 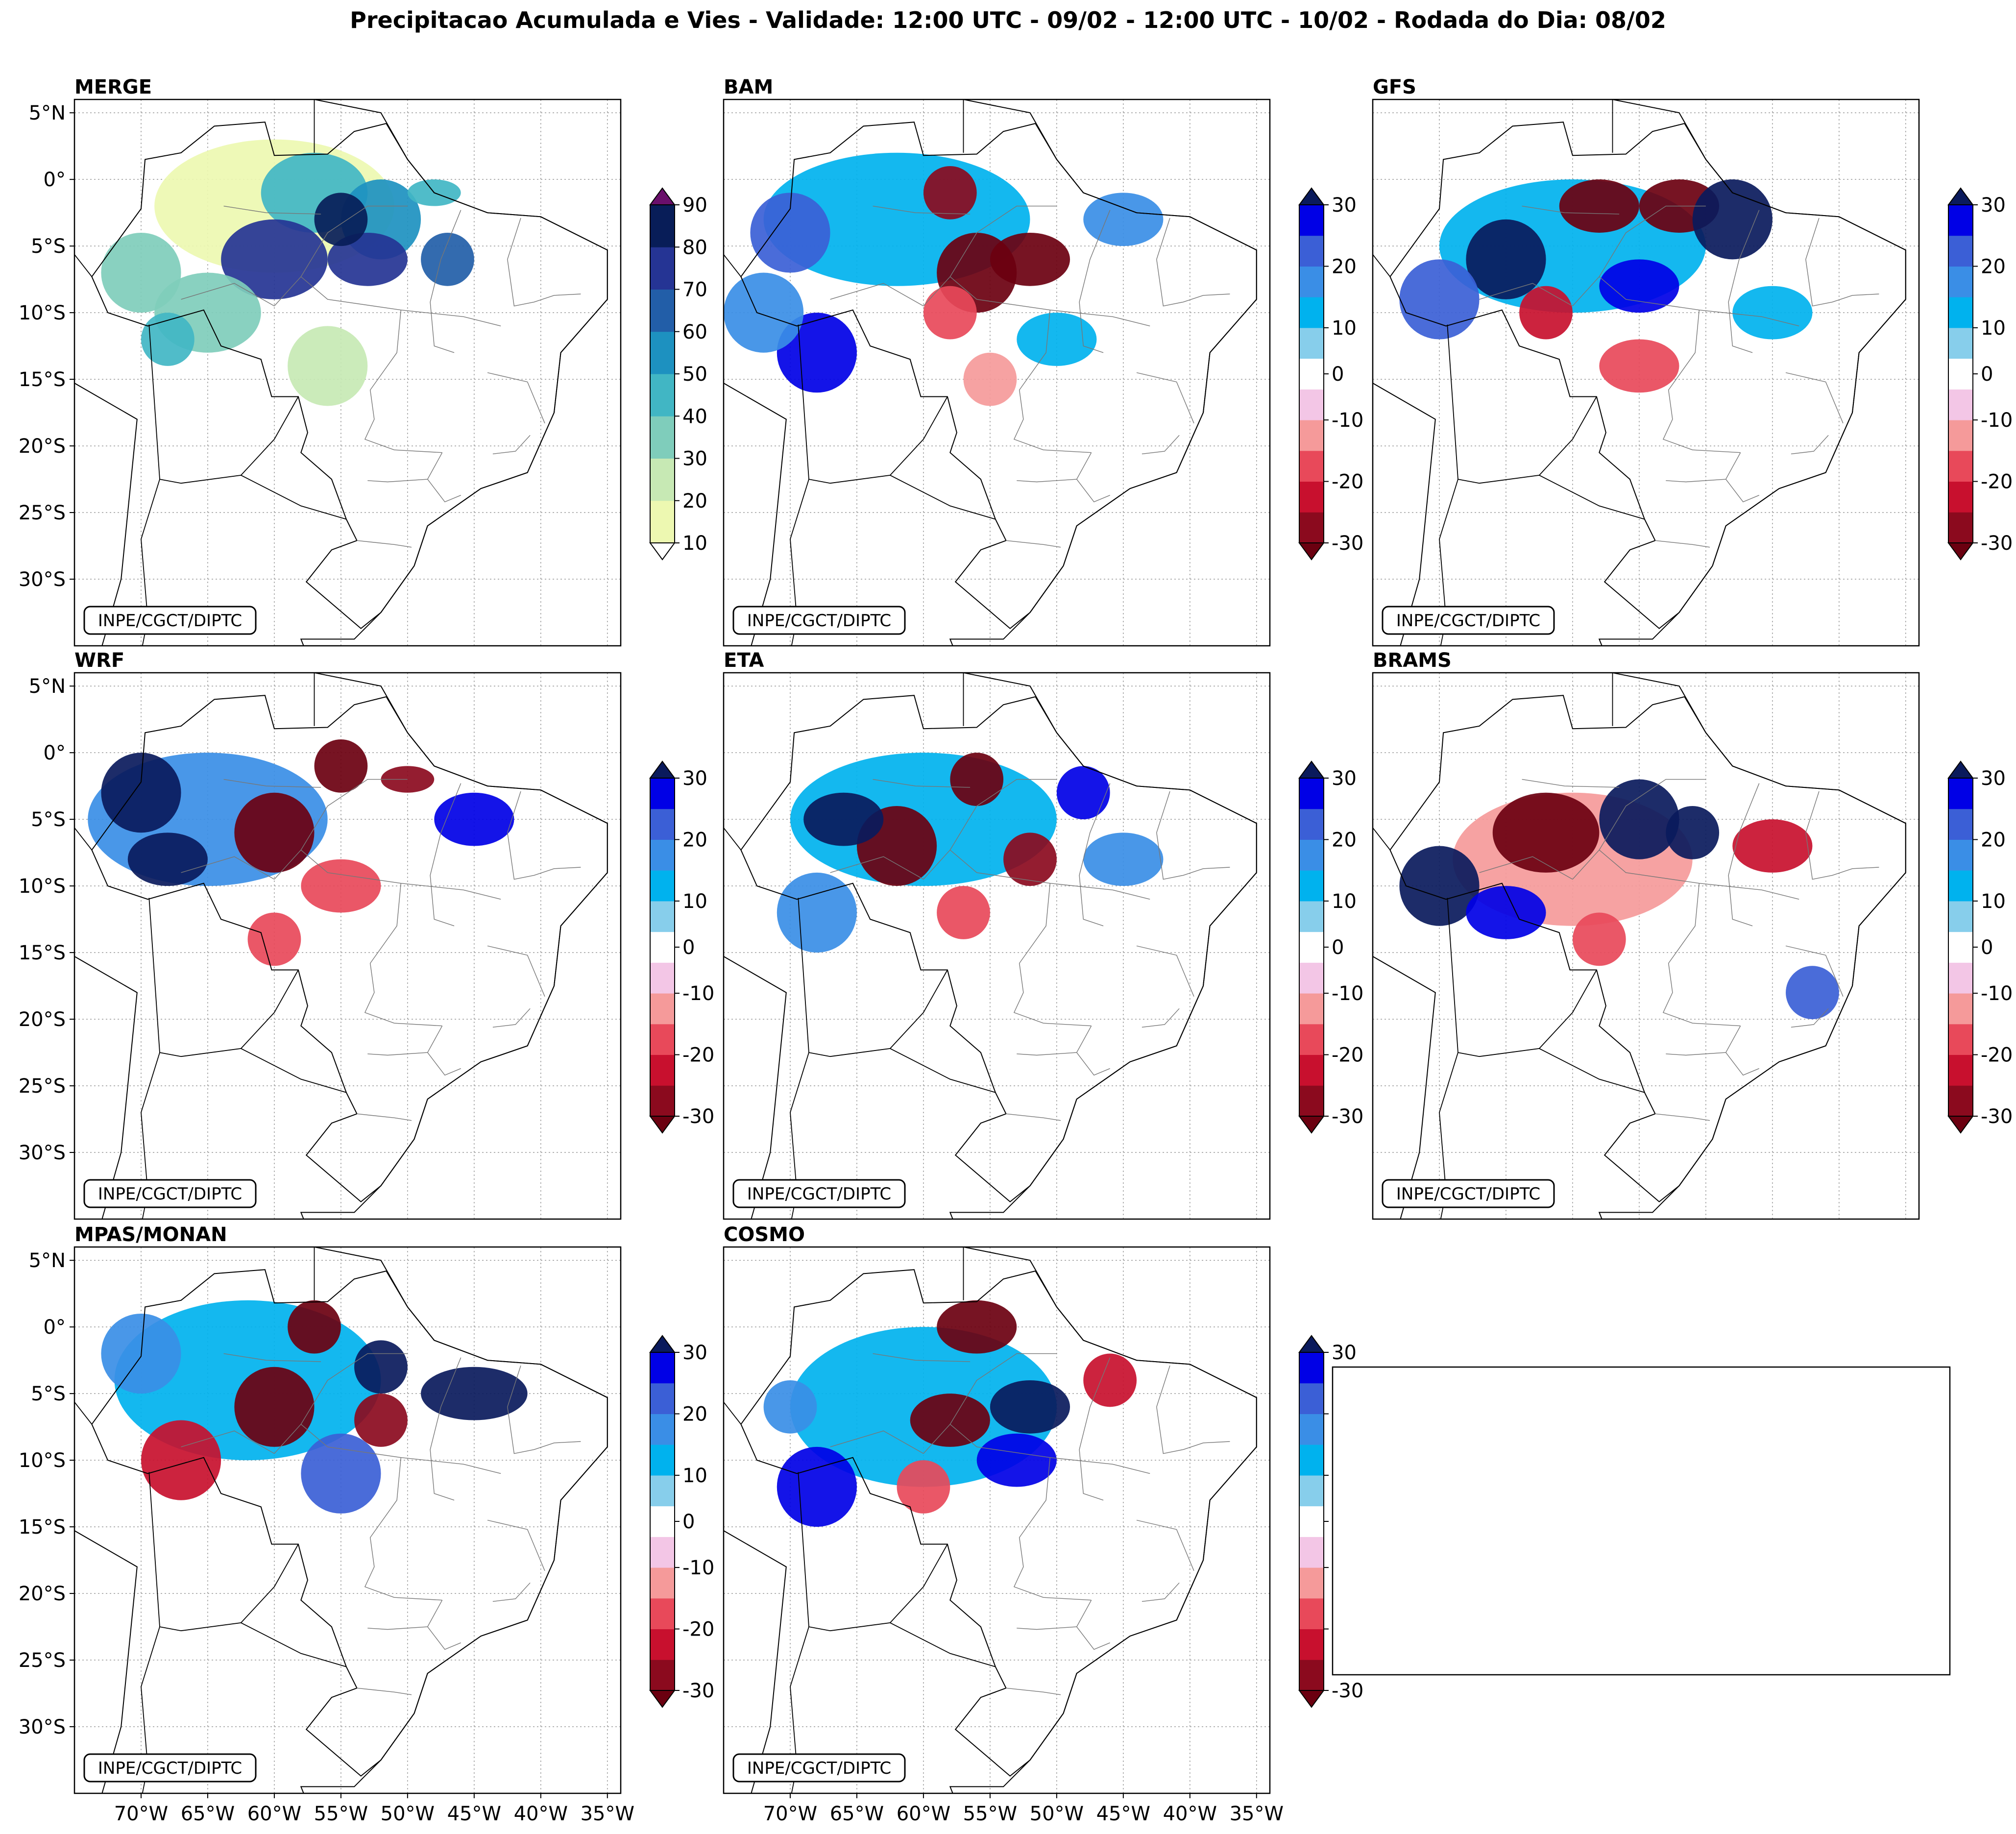 I want to click on lon-tick-label: 65°W, so click(x=208, y=1814).